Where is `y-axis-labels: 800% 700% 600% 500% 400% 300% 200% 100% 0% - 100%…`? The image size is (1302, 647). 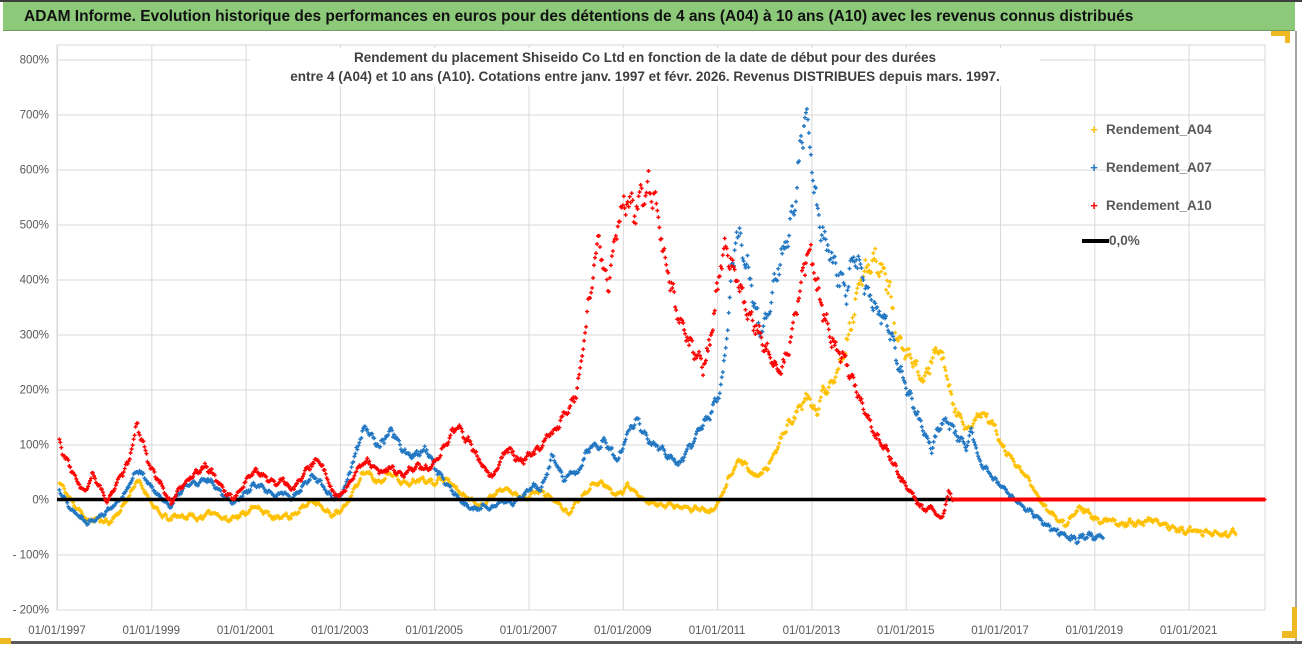
y-axis-labels: 800% 700% 600% 500% 400% 300% 200% 100% 0% - 100%… is located at coordinates (31, 336).